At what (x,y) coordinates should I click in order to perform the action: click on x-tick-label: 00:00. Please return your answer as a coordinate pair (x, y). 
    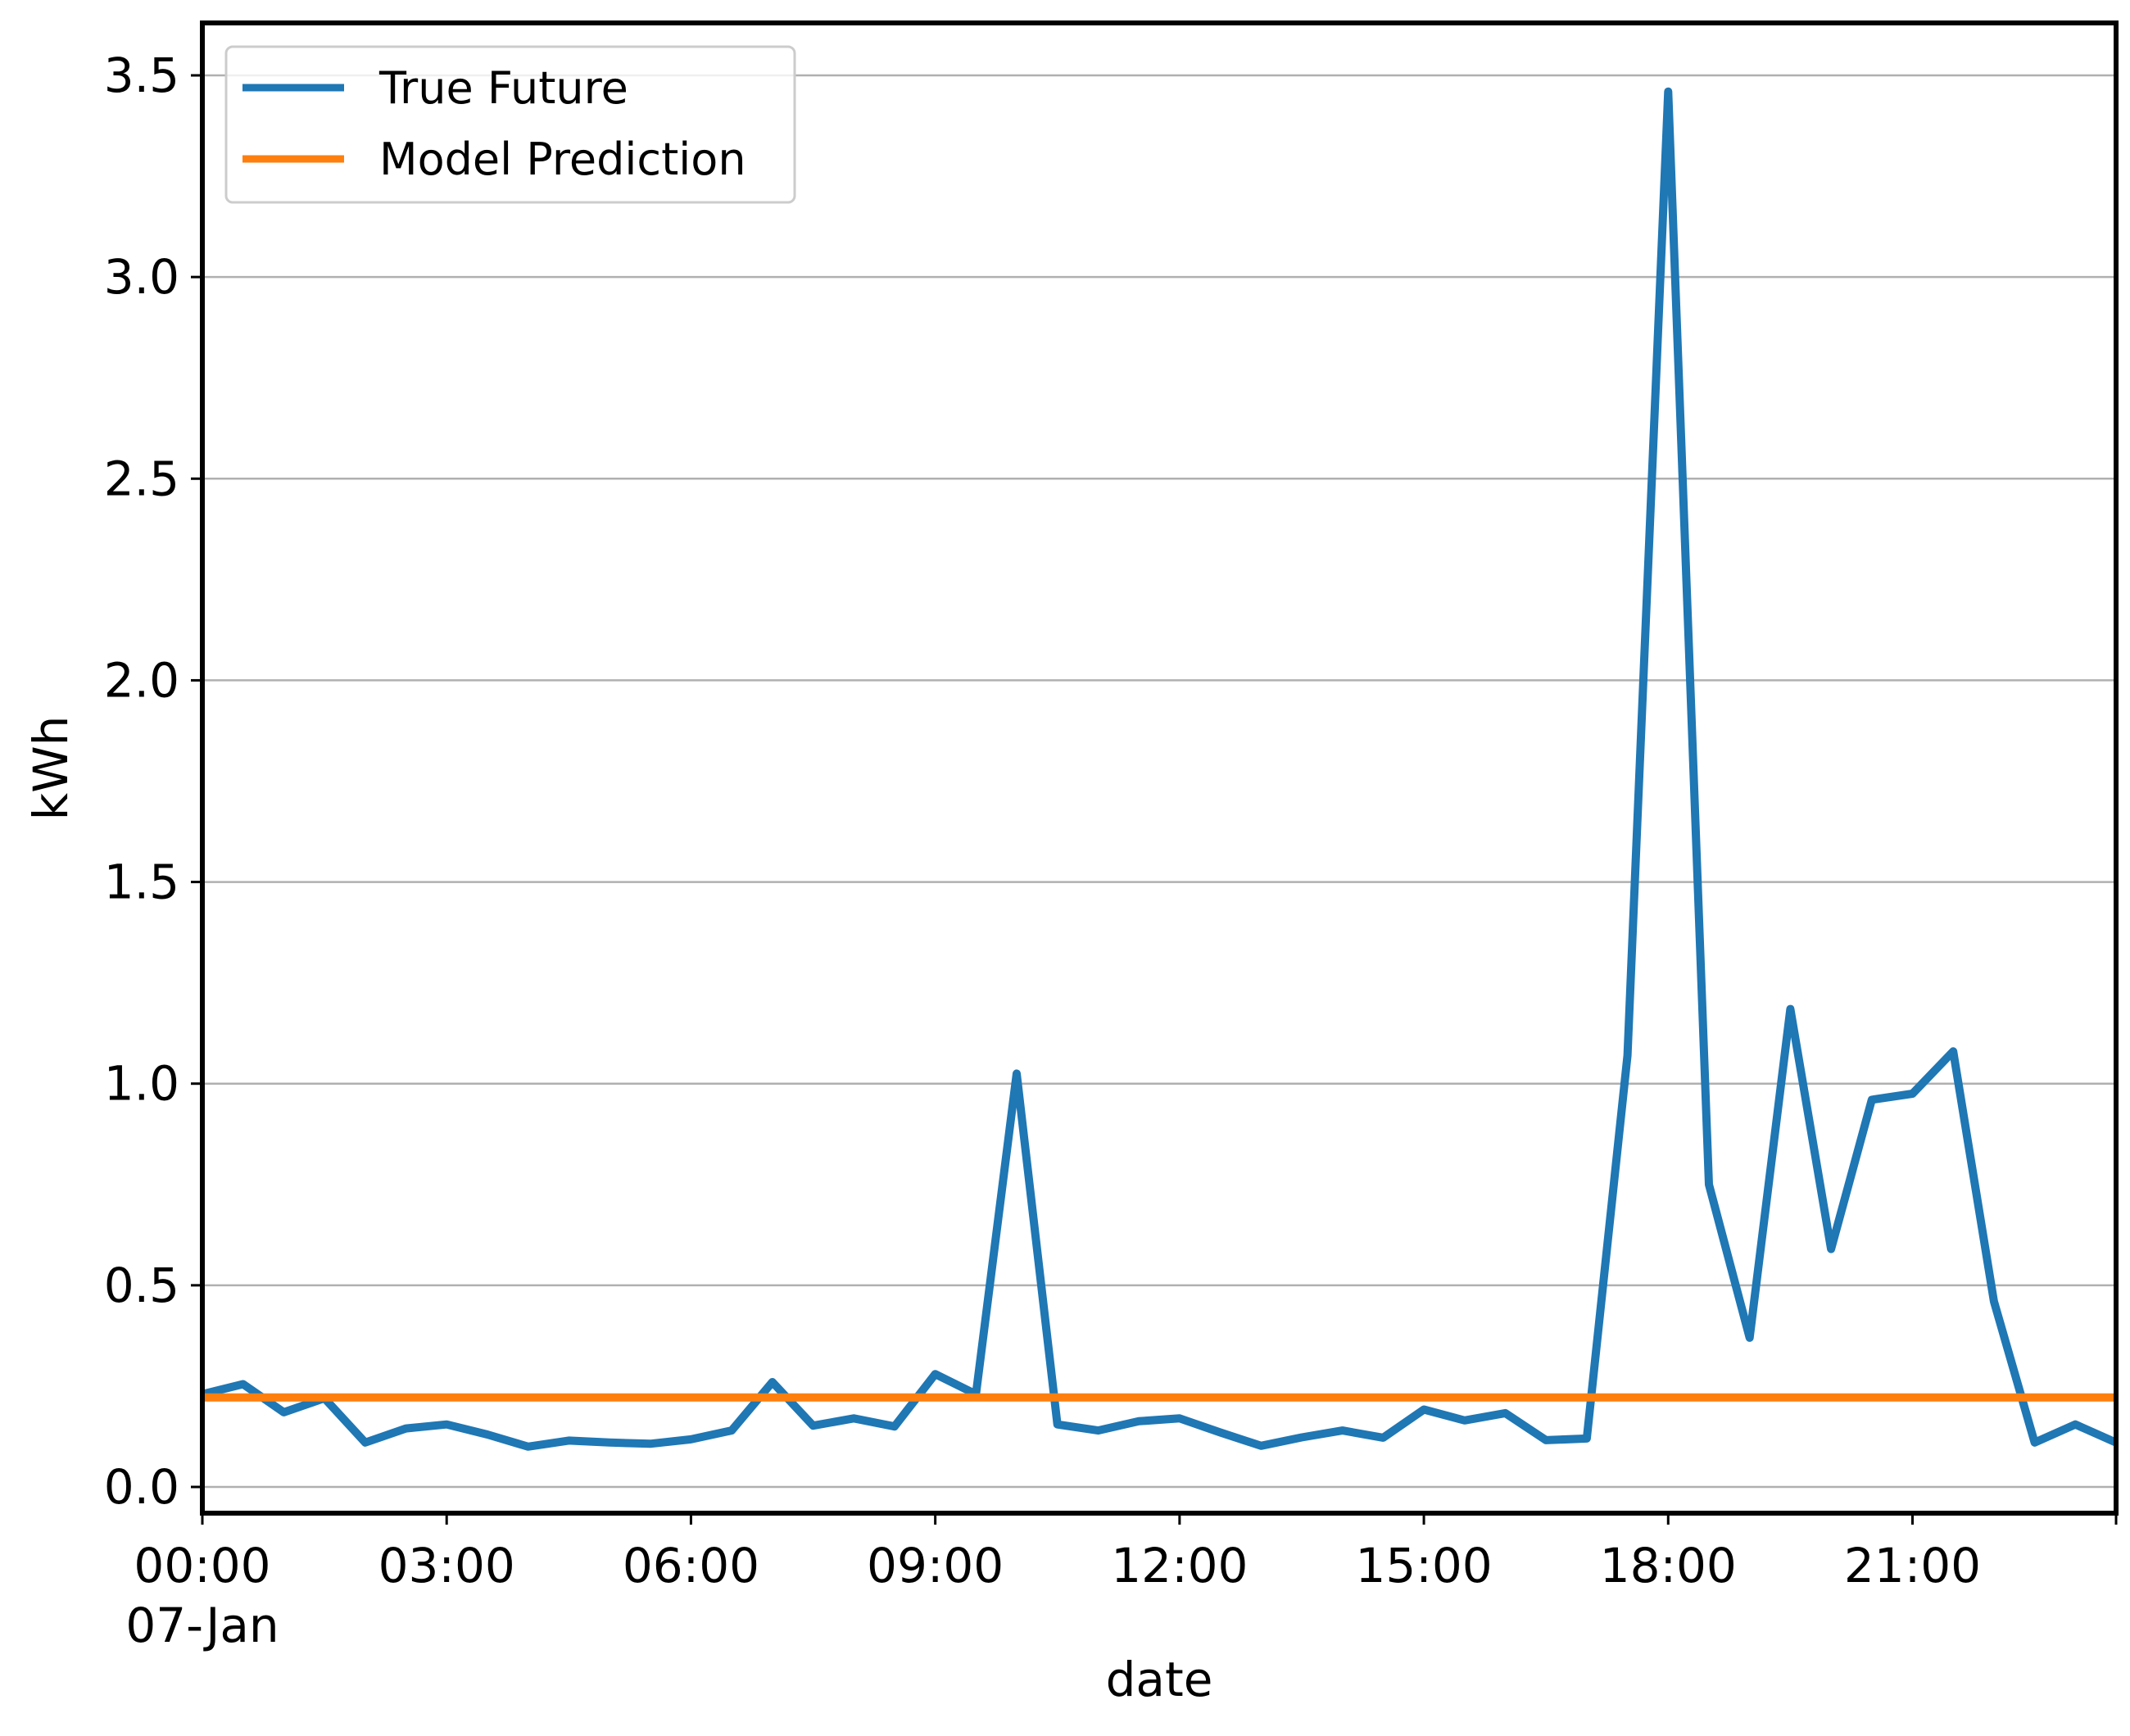
    Looking at the image, I should click on (202, 1565).